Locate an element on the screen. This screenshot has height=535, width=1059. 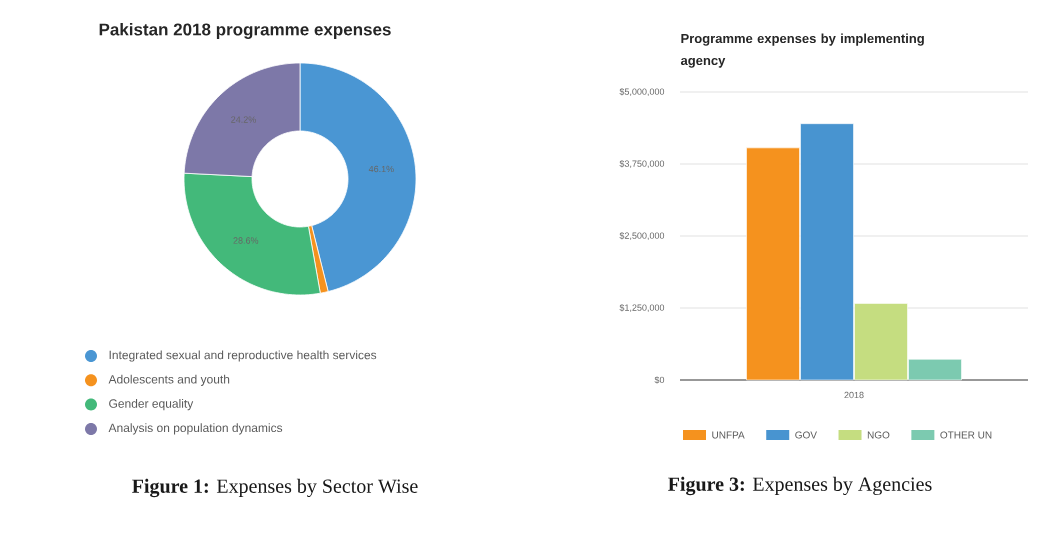
legend-label: OTHER UN is located at coordinates (966, 435).